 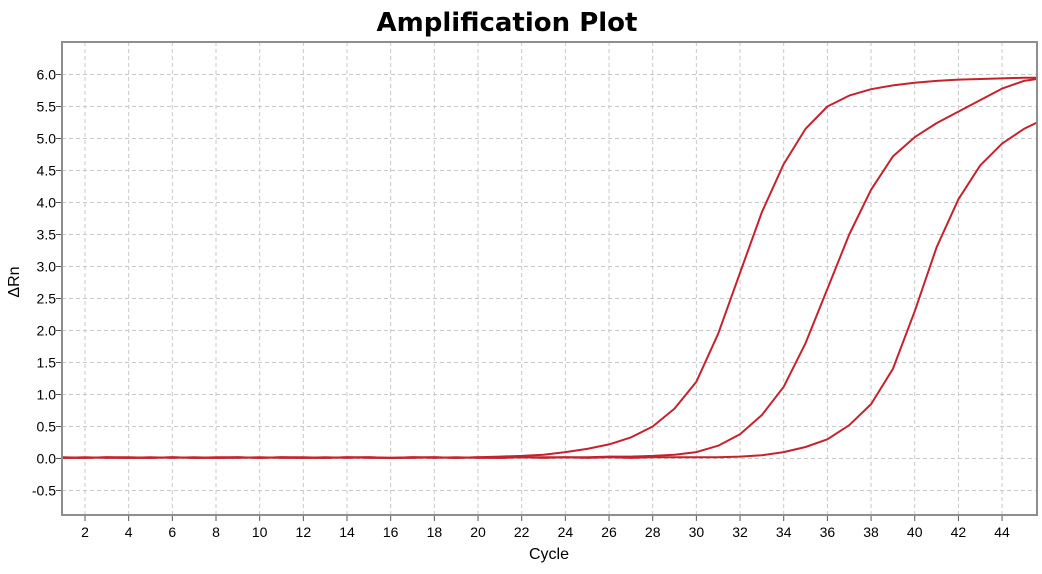 I want to click on x-tick-label: 32, so click(x=740, y=532).